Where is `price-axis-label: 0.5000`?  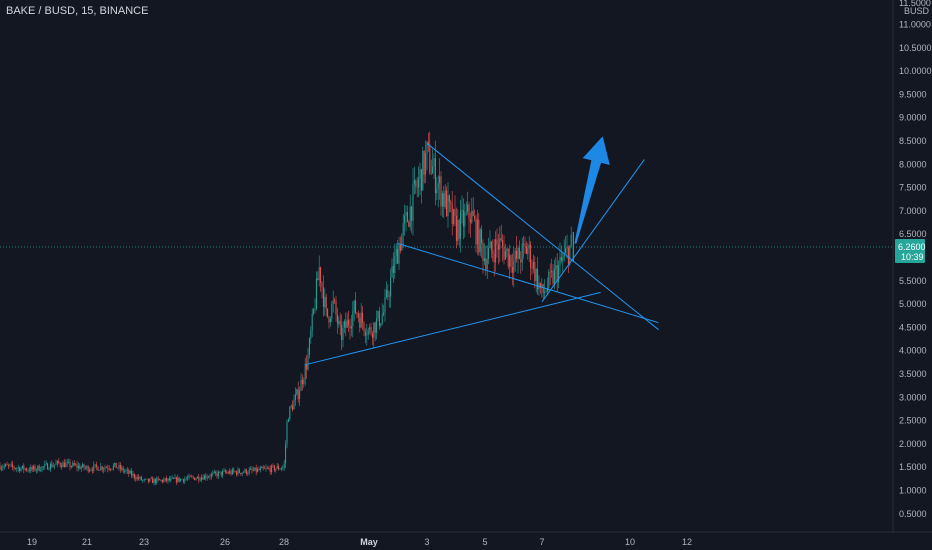 price-axis-label: 0.5000 is located at coordinates (913, 514).